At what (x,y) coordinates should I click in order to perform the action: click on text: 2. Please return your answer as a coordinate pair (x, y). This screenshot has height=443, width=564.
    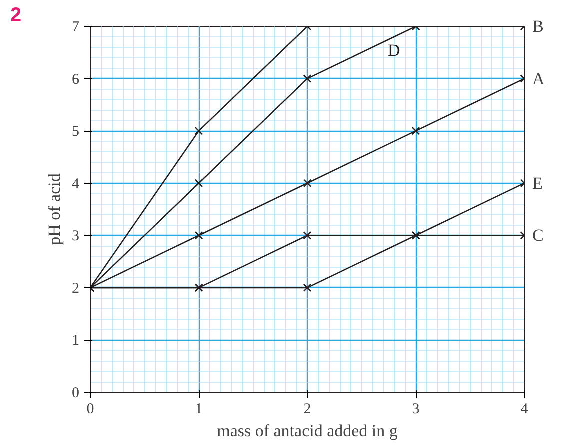
    Looking at the image, I should click on (16, 15).